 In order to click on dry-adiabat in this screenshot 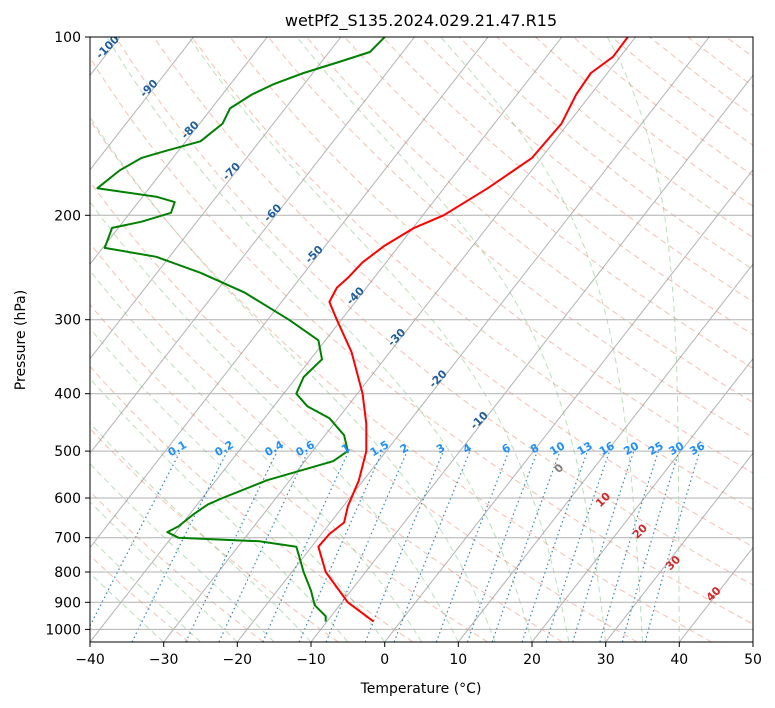, I will do `click(140, 598)`.